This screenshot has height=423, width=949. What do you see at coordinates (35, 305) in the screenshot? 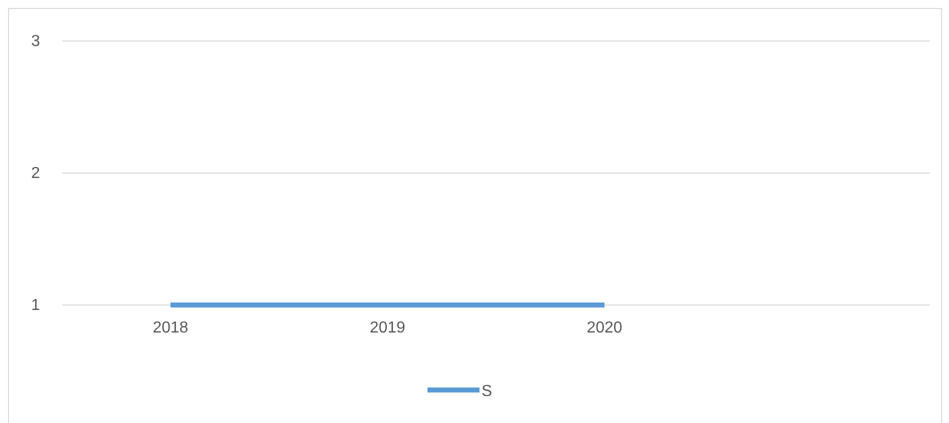
I see `y-tick-label: 1` at bounding box center [35, 305].